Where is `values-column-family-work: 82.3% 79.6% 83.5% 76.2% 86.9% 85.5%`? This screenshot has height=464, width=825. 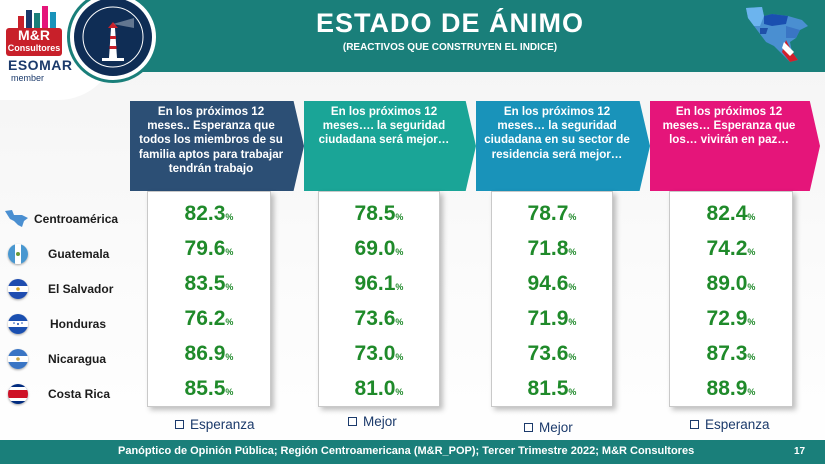
values-column-family-work: 82.3% 79.6% 83.5% 76.2% 86.9% 85.5% is located at coordinates (209, 299).